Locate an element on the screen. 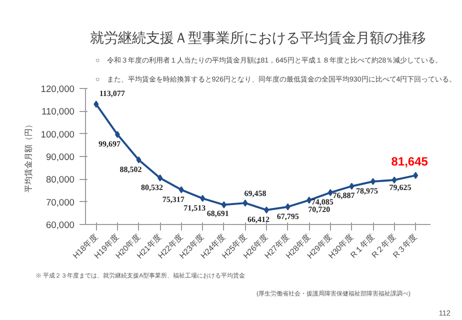  annotation: 81,645 is located at coordinates (409, 161).